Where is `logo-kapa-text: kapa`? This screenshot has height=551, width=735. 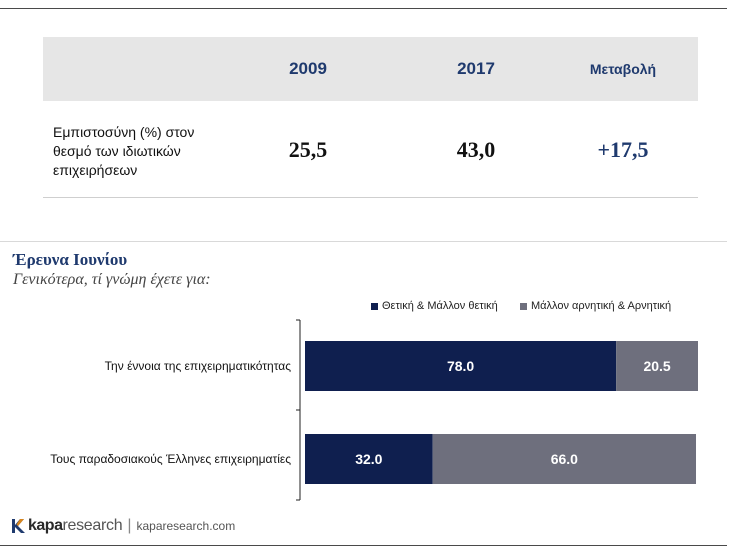
logo-kapa-text: kapa is located at coordinates (45, 525).